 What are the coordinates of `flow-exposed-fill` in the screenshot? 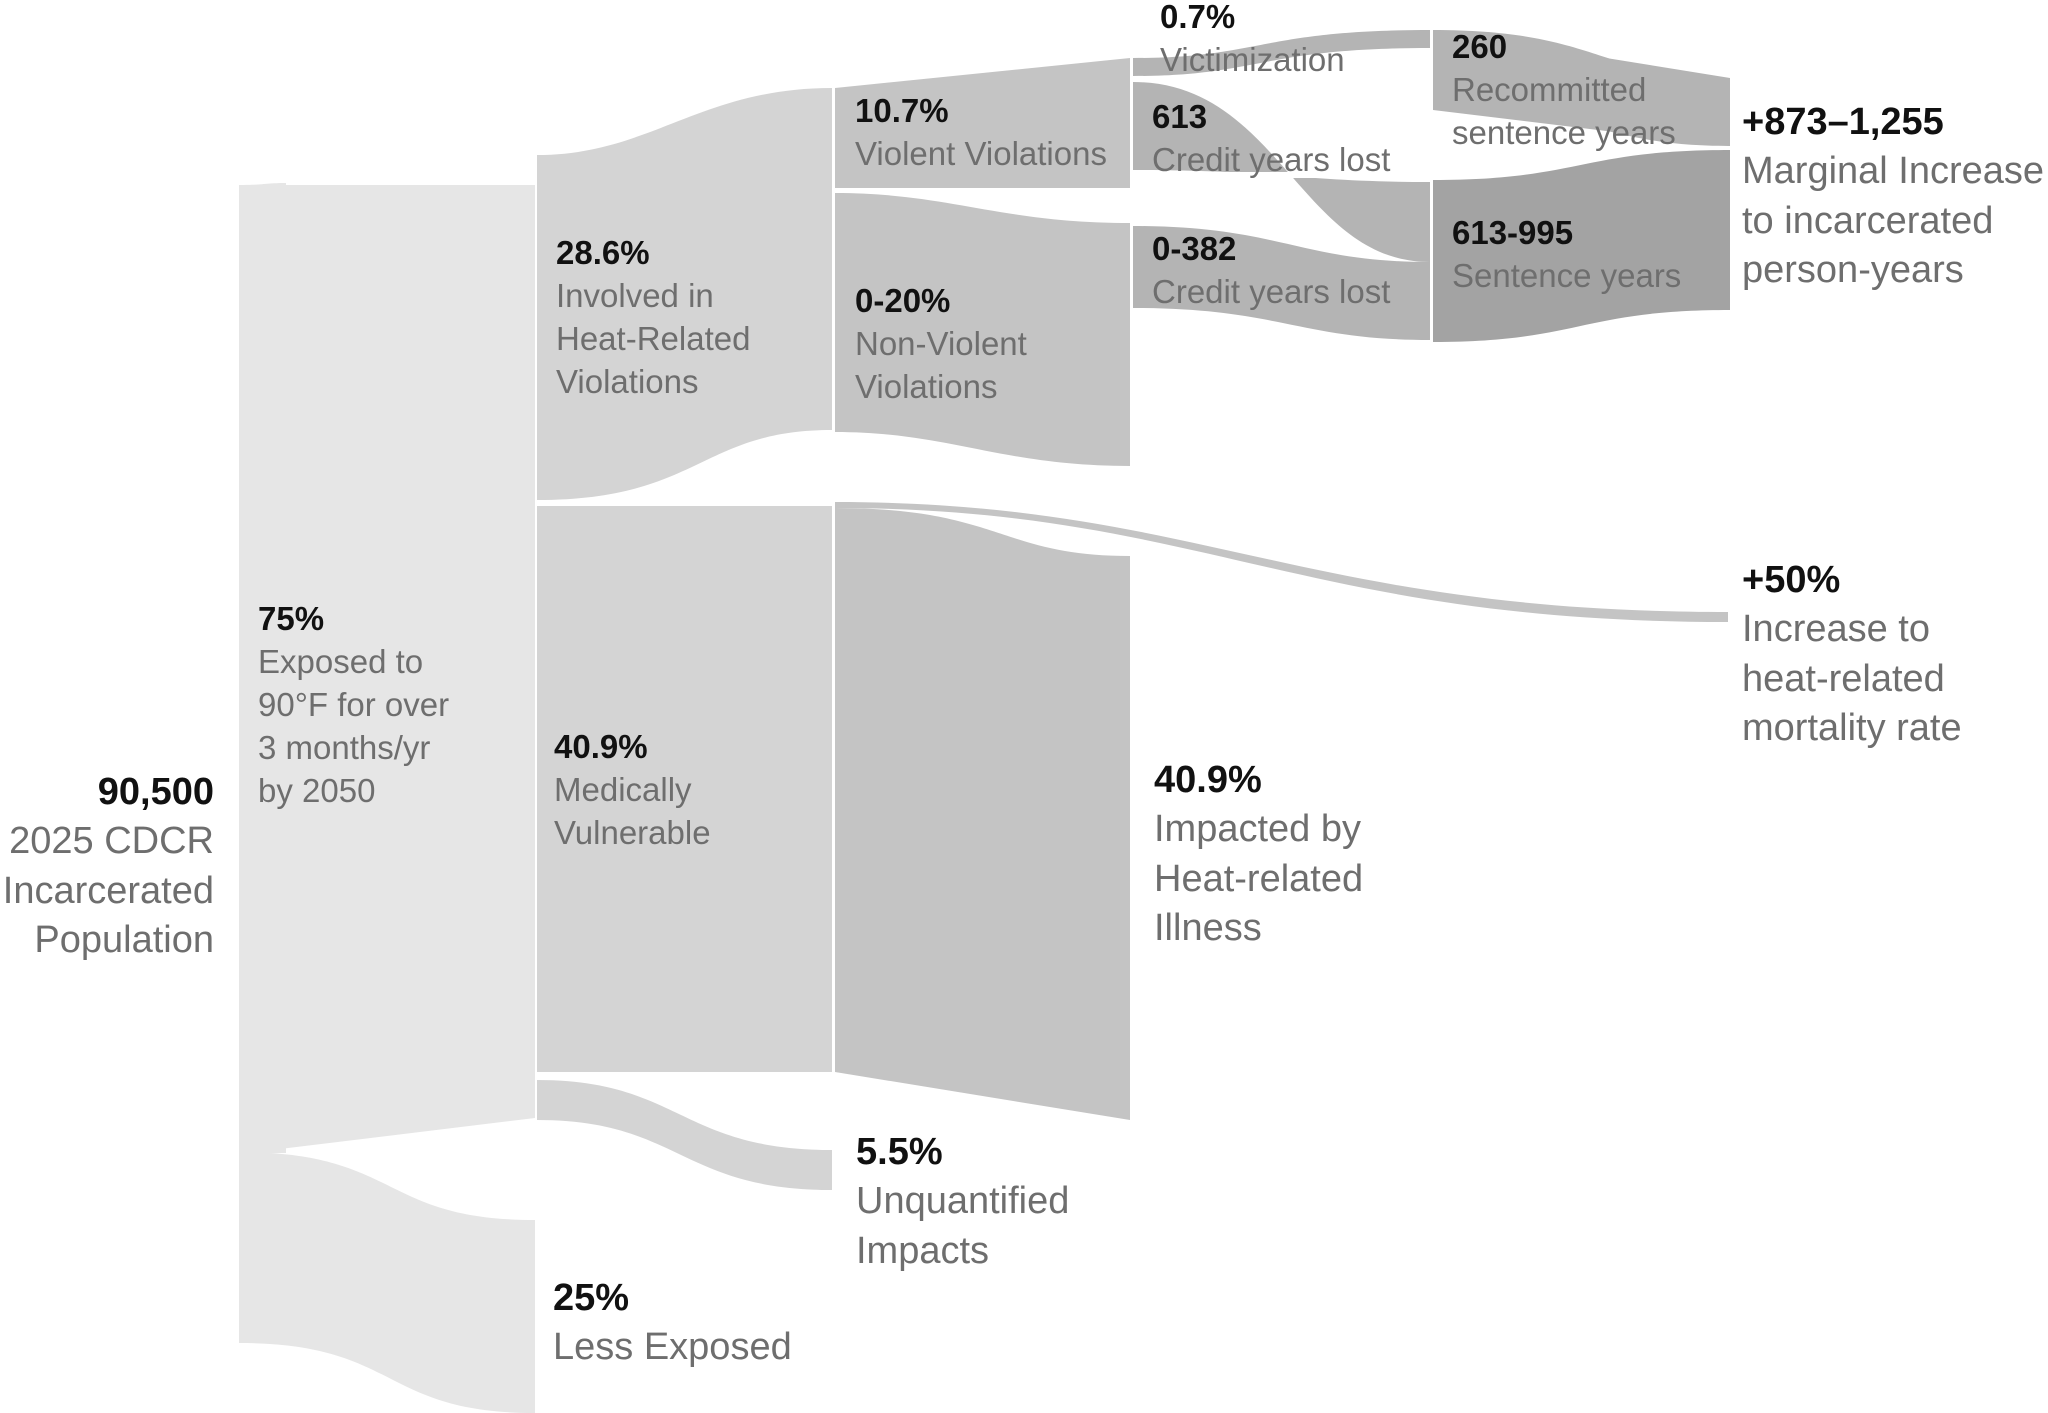 It's located at (387, 669).